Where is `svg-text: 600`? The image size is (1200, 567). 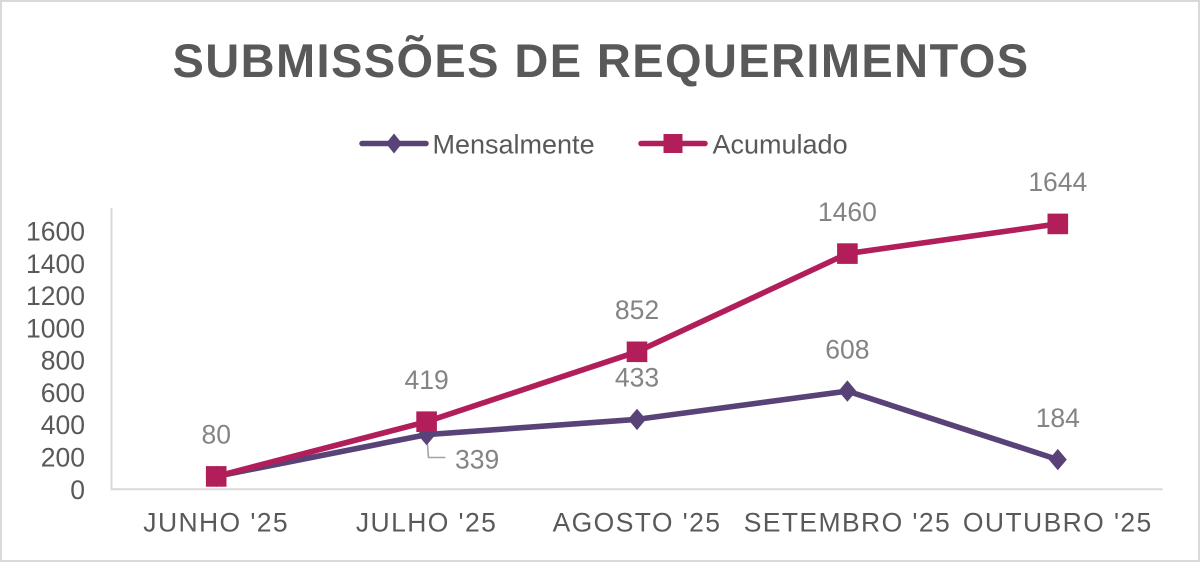
svg-text: 600 is located at coordinates (63, 393).